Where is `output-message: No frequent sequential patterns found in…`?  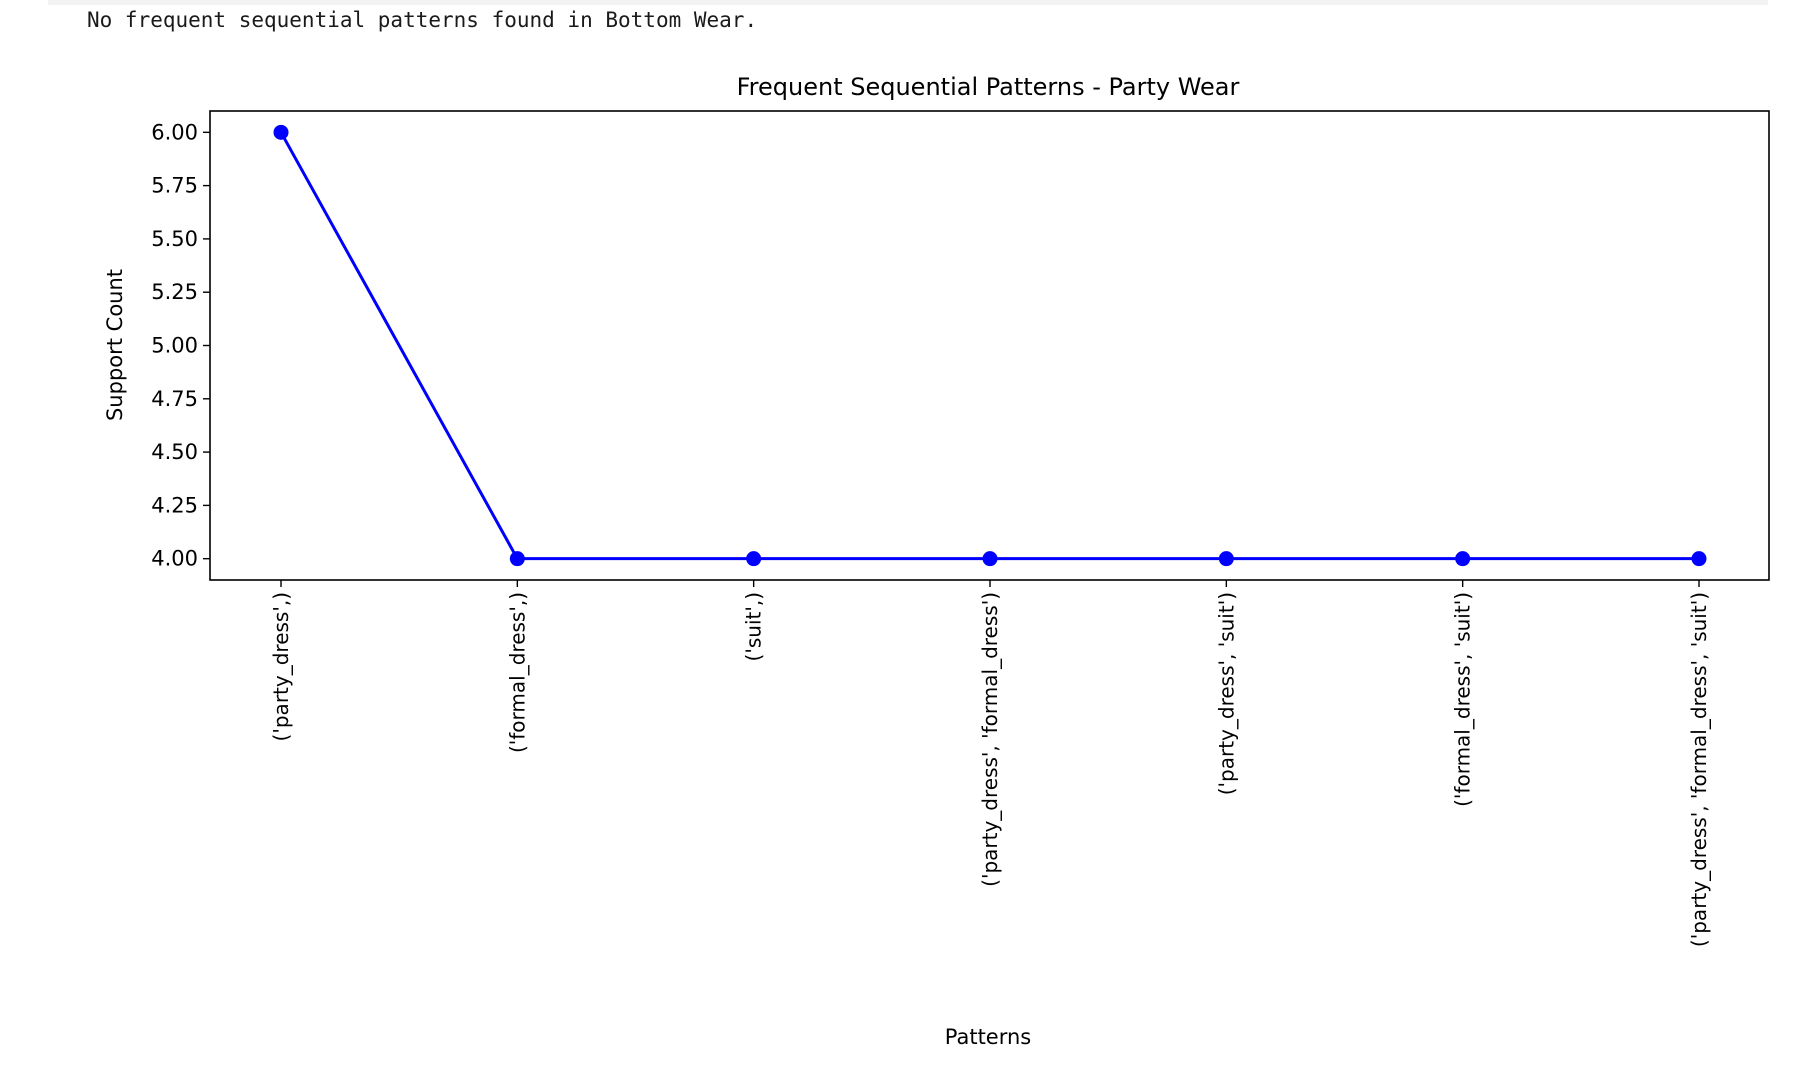 output-message: No frequent sequential patterns found in… is located at coordinates (422, 20).